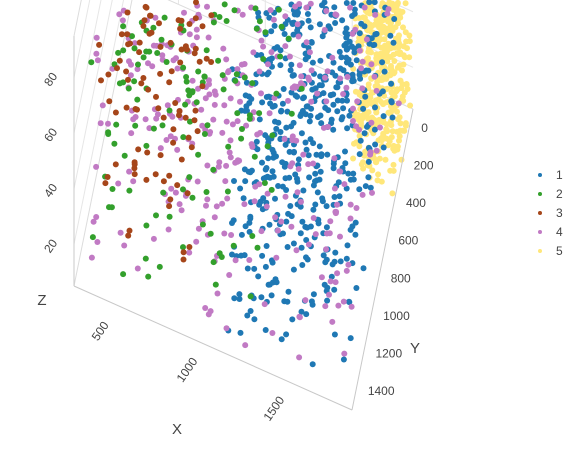  What do you see at coordinates (543, 231) in the screenshot?
I see `legend-item-4: 4` at bounding box center [543, 231].